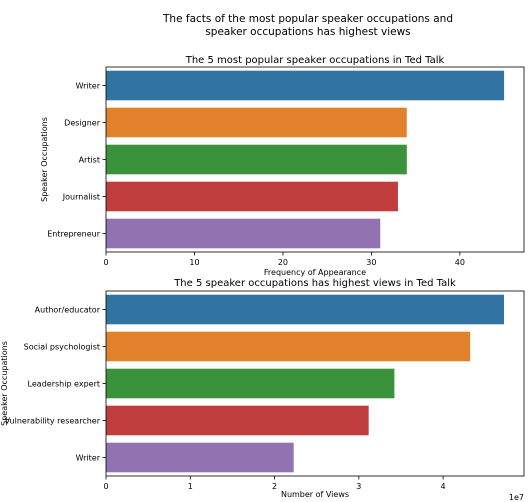 This screenshot has height=502, width=531. What do you see at coordinates (194, 262) in the screenshot?
I see `x-tick-label: 10` at bounding box center [194, 262].